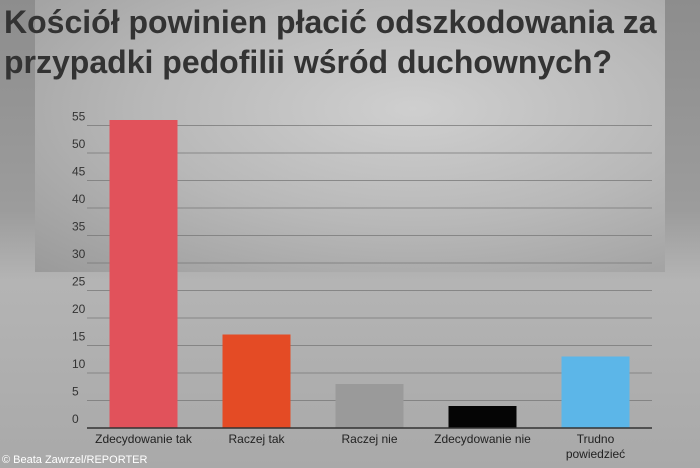 This screenshot has width=700, height=468. What do you see at coordinates (369, 439) in the screenshot?
I see `x-tick-label: Raczej nie` at bounding box center [369, 439].